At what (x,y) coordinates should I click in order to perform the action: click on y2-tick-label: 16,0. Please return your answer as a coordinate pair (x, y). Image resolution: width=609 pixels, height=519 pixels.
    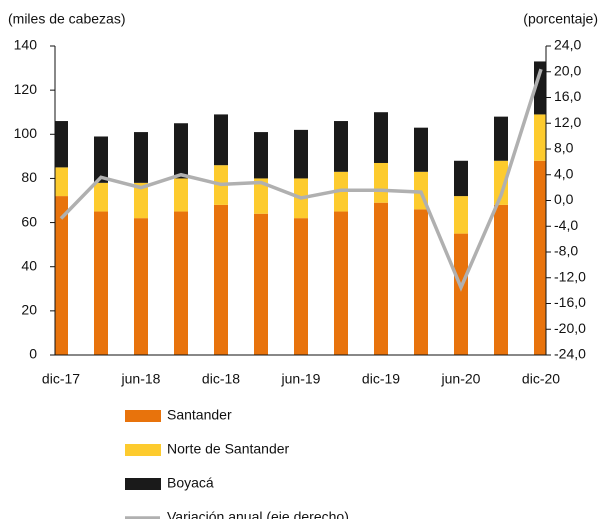
    Looking at the image, I should click on (567, 96).